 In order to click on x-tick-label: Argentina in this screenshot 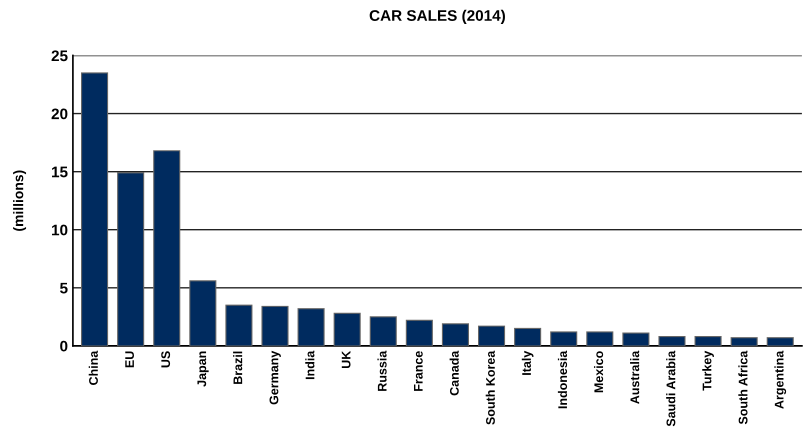, I will do `click(780, 379)`.